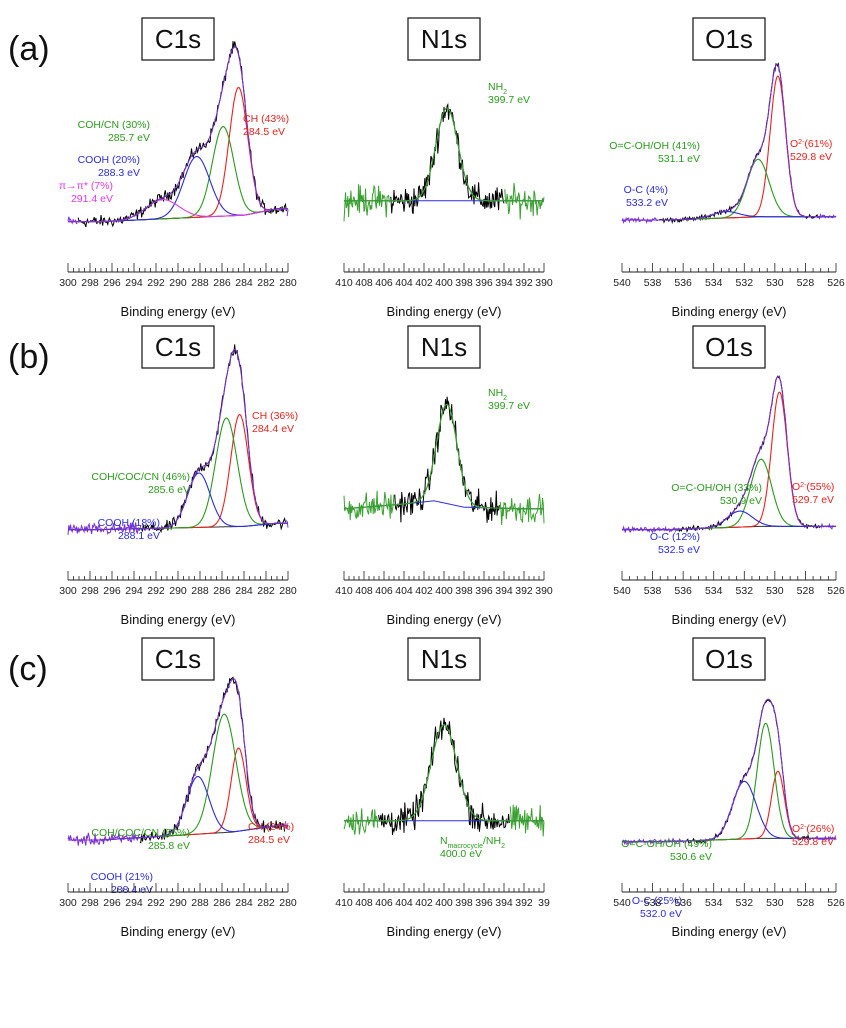 This screenshot has height=1028, width=846. I want to click on component-label: COH/CN (30%), so click(114, 125).